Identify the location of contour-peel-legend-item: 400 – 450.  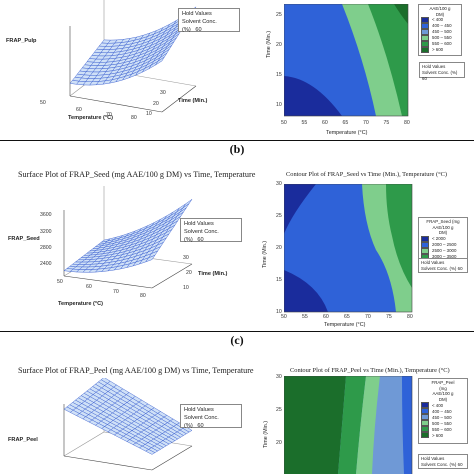
(443, 411).